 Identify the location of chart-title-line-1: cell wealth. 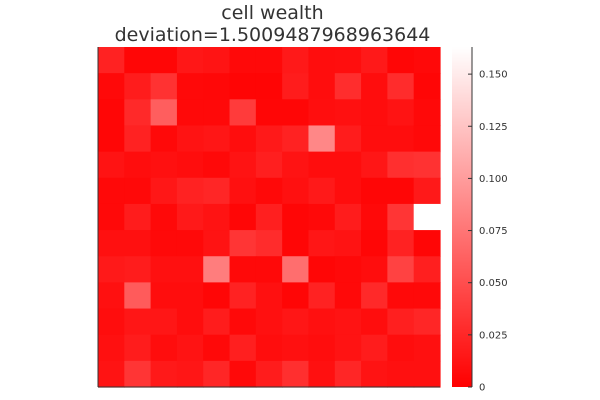
(272, 13).